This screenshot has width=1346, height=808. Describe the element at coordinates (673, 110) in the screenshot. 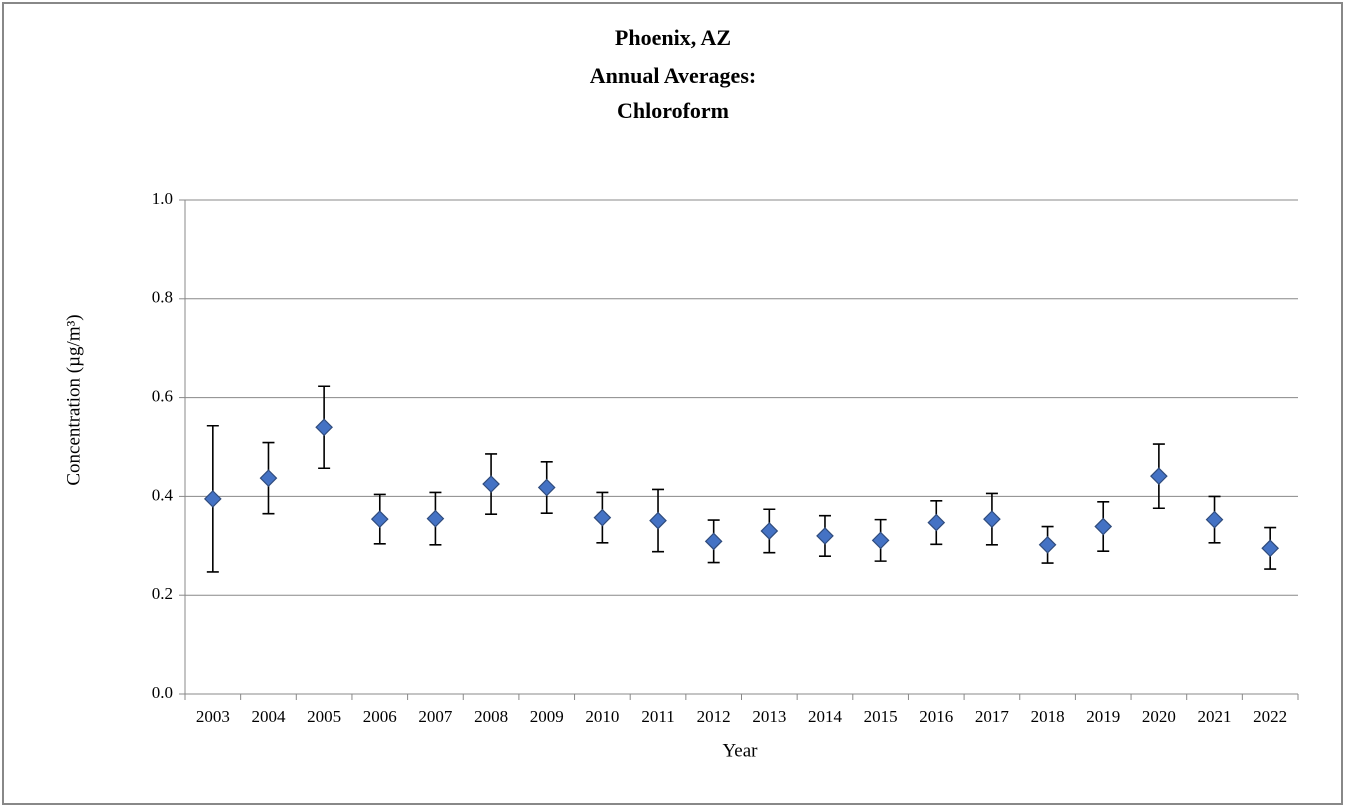

I see `chart-title: Chloroform` at that location.